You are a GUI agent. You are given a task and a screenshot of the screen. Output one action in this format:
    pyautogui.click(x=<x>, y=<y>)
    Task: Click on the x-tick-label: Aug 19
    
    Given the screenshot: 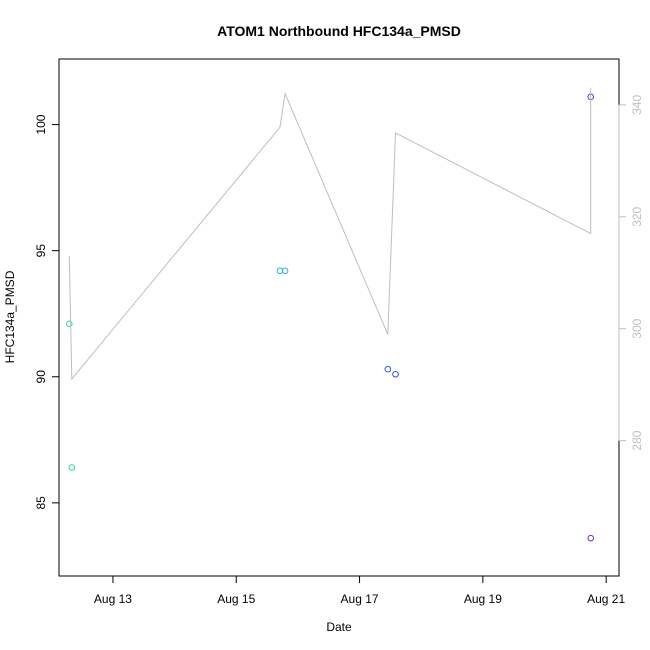 What is the action you would take?
    pyautogui.click(x=483, y=599)
    